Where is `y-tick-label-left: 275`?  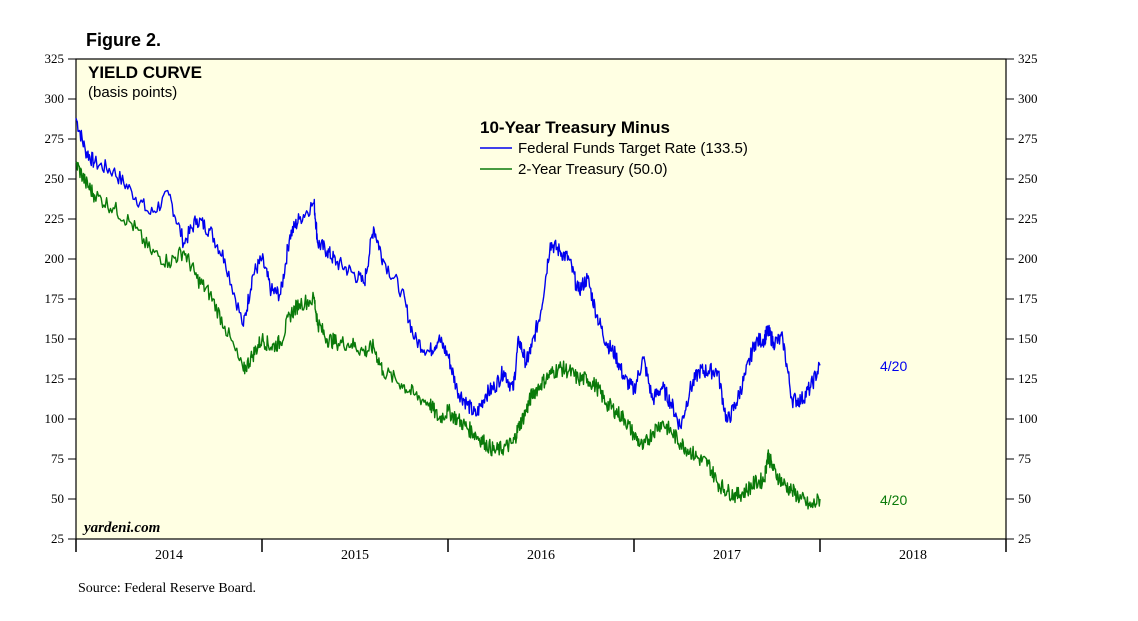 y-tick-label-left: 275 is located at coordinates (55, 138).